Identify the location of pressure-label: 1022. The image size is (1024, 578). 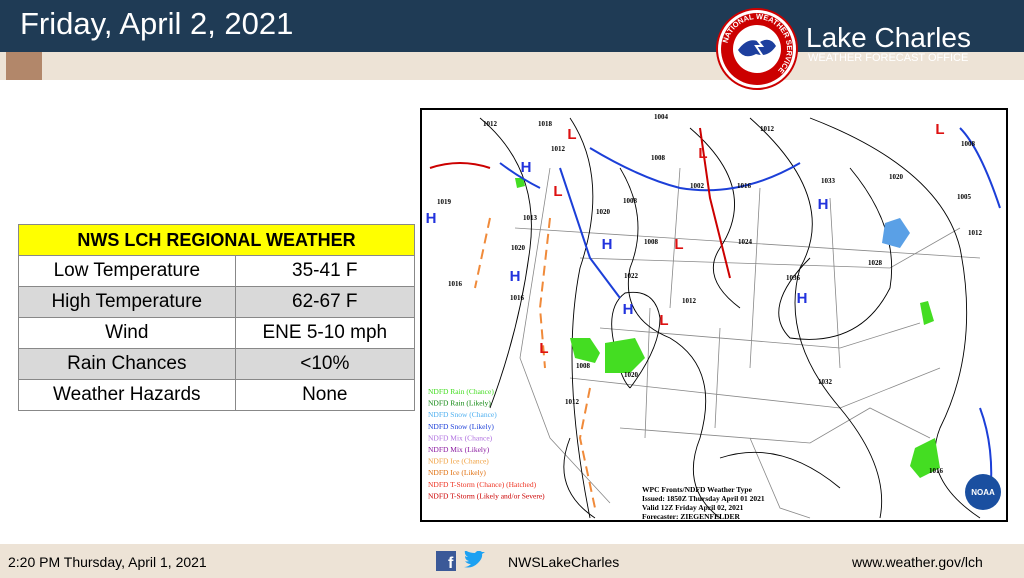
(631, 276).